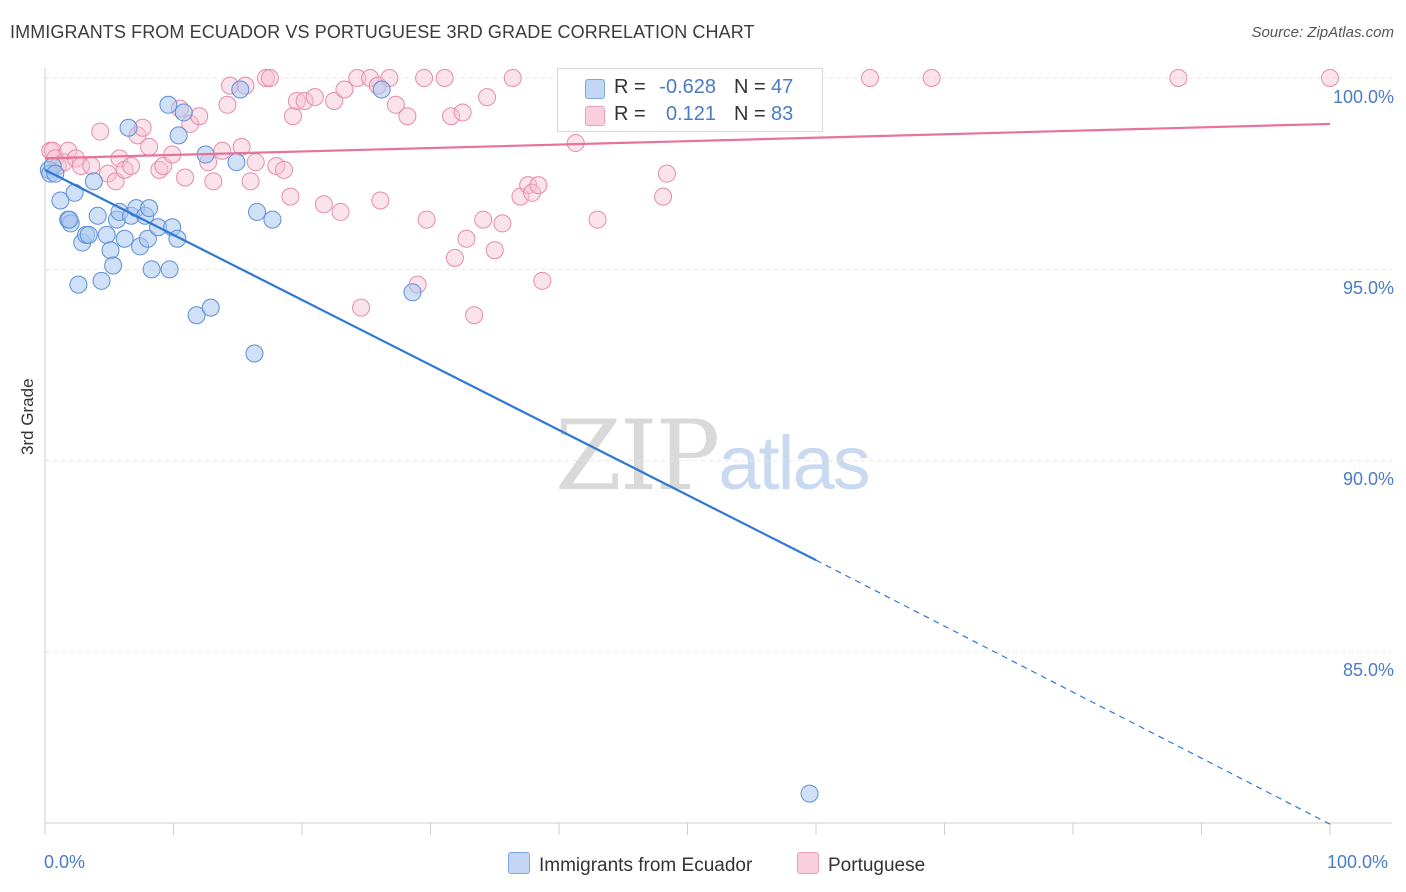 The image size is (1406, 892). Describe the element at coordinates (1368, 670) in the screenshot. I see `y-tick-label: 85.0%` at that location.